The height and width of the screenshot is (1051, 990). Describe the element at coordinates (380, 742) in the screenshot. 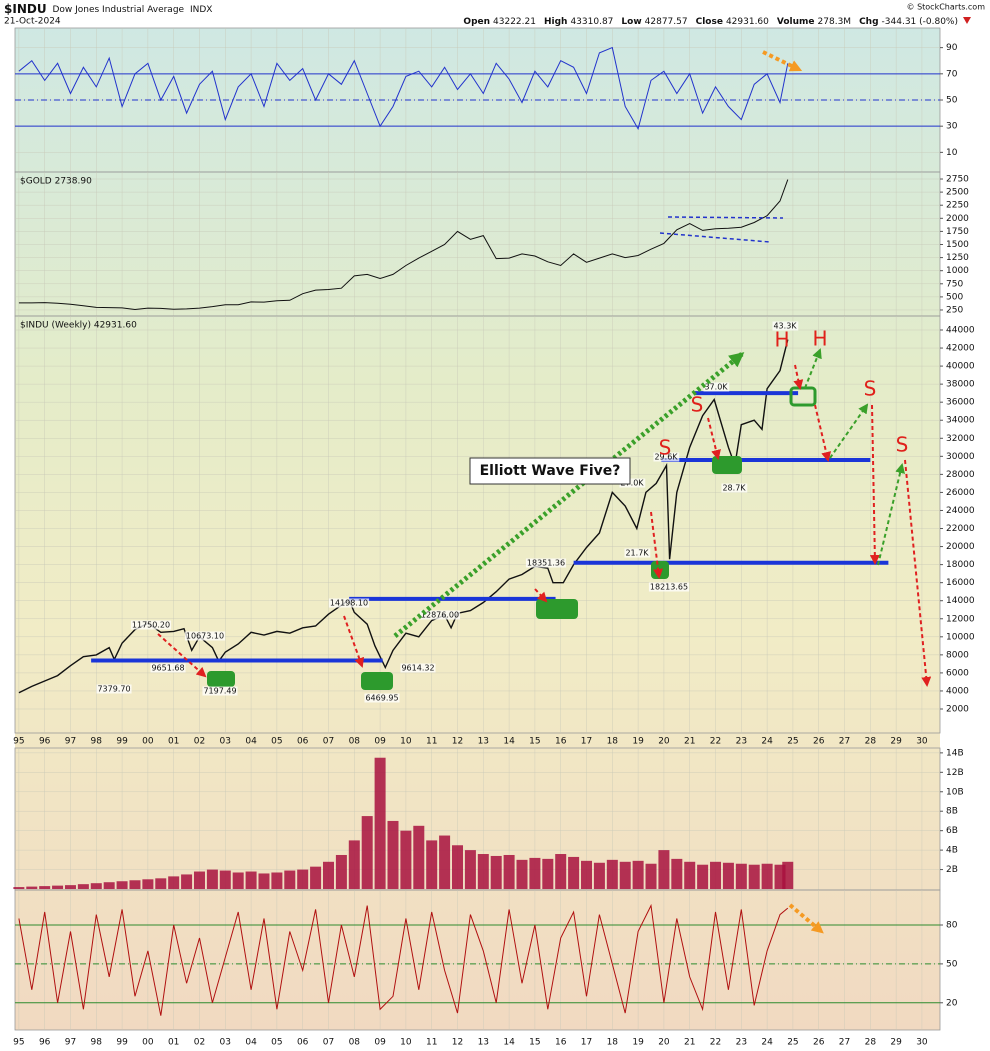

I see `x-tick-label: 09` at that location.